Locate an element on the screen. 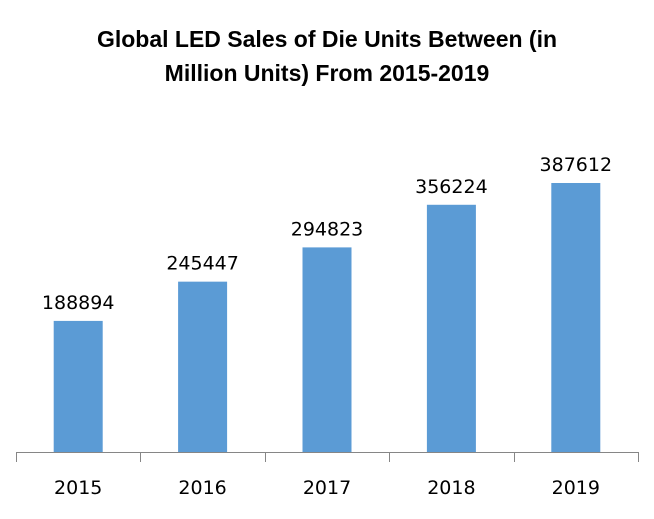  x-tick-label-2017: 2017 is located at coordinates (327, 488).